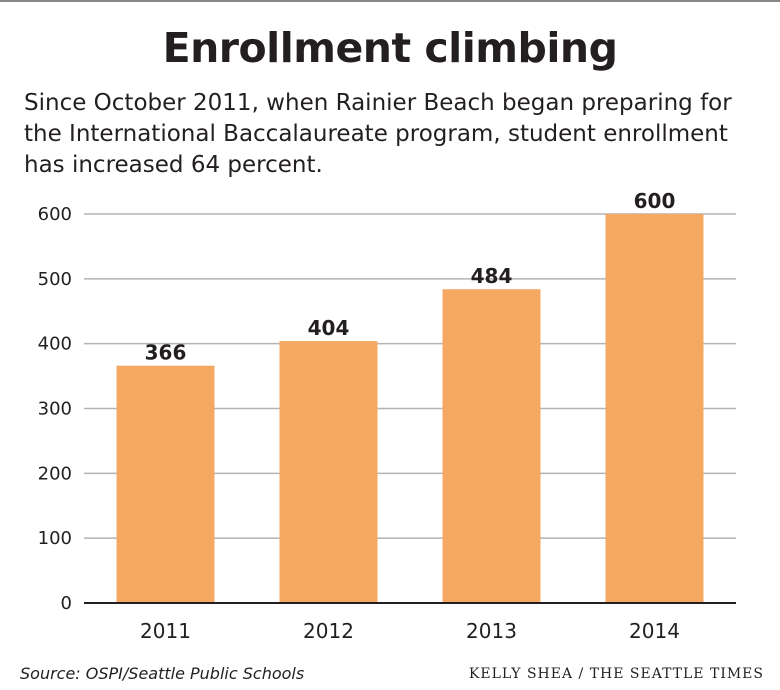  What do you see at coordinates (616, 674) in the screenshot?
I see `credit-line: KELLY SHEA / THE SEATTLE TIMES` at bounding box center [616, 674].